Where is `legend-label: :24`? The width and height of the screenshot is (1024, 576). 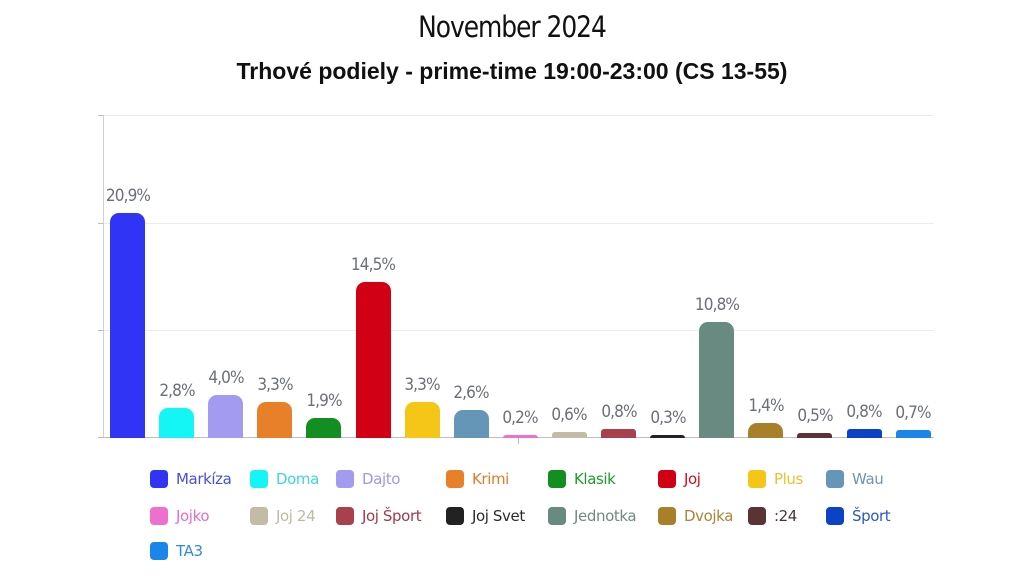 legend-label: :24 is located at coordinates (785, 516).